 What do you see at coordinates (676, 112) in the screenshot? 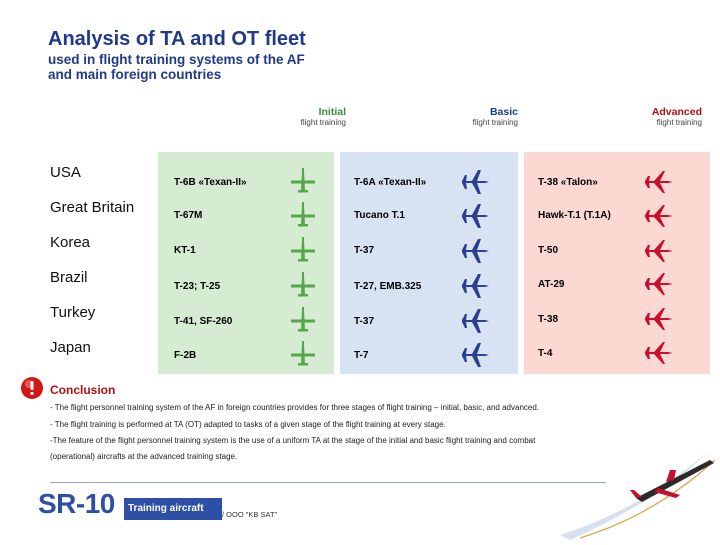
I see `stage-advanced-label: Advanced` at bounding box center [676, 112].